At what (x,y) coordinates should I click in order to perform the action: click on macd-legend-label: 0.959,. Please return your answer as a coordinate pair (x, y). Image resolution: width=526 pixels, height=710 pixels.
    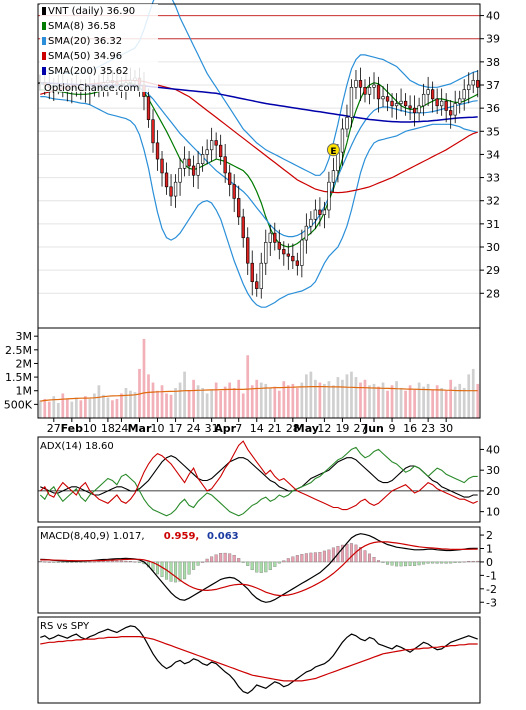
    Looking at the image, I should click on (181, 536).